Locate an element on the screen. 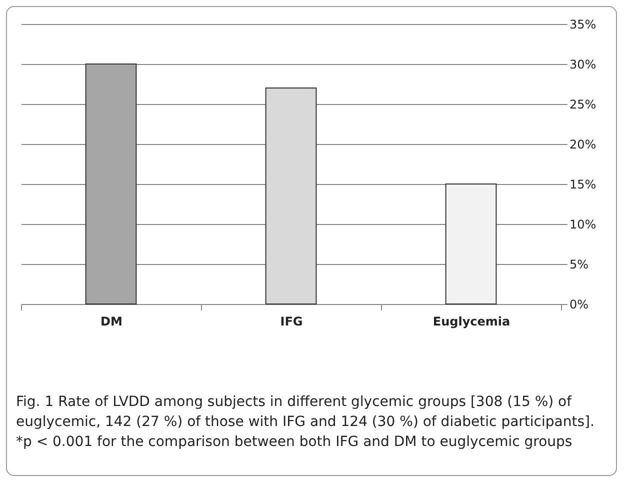 The image size is (627, 488). y-tick-label: 0% is located at coordinates (579, 305).